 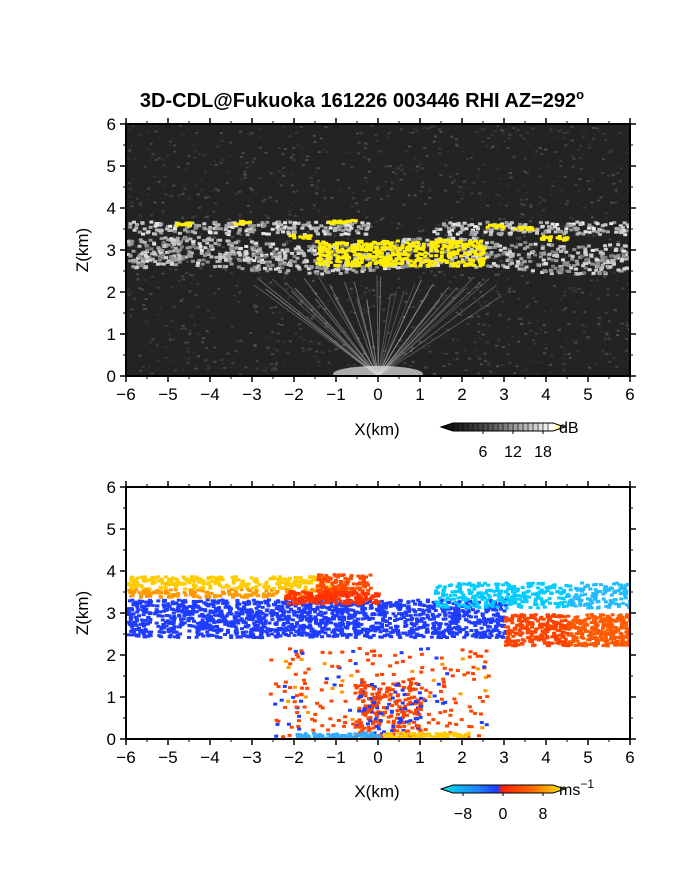 What do you see at coordinates (569, 428) in the screenshot?
I see `colorbar-unit: dB` at bounding box center [569, 428].